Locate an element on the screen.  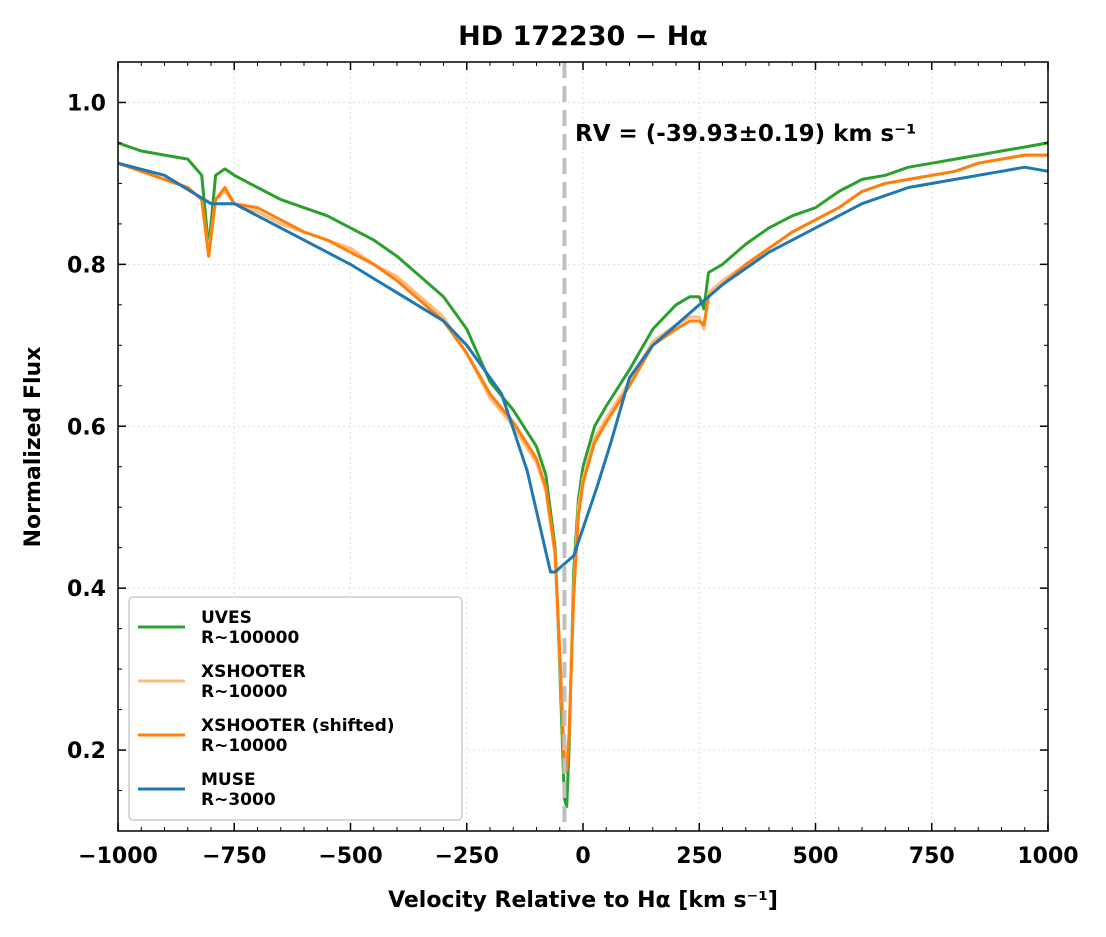
y-tick-label: 0.8 is located at coordinates (86, 265).